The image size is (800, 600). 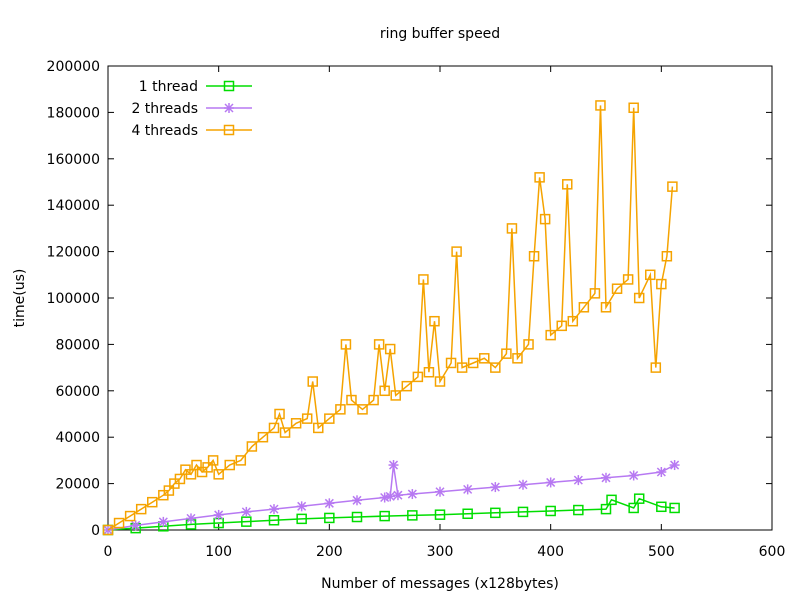 What do you see at coordinates (73, 113) in the screenshot?
I see `y-tick-label: 180000` at bounding box center [73, 113].